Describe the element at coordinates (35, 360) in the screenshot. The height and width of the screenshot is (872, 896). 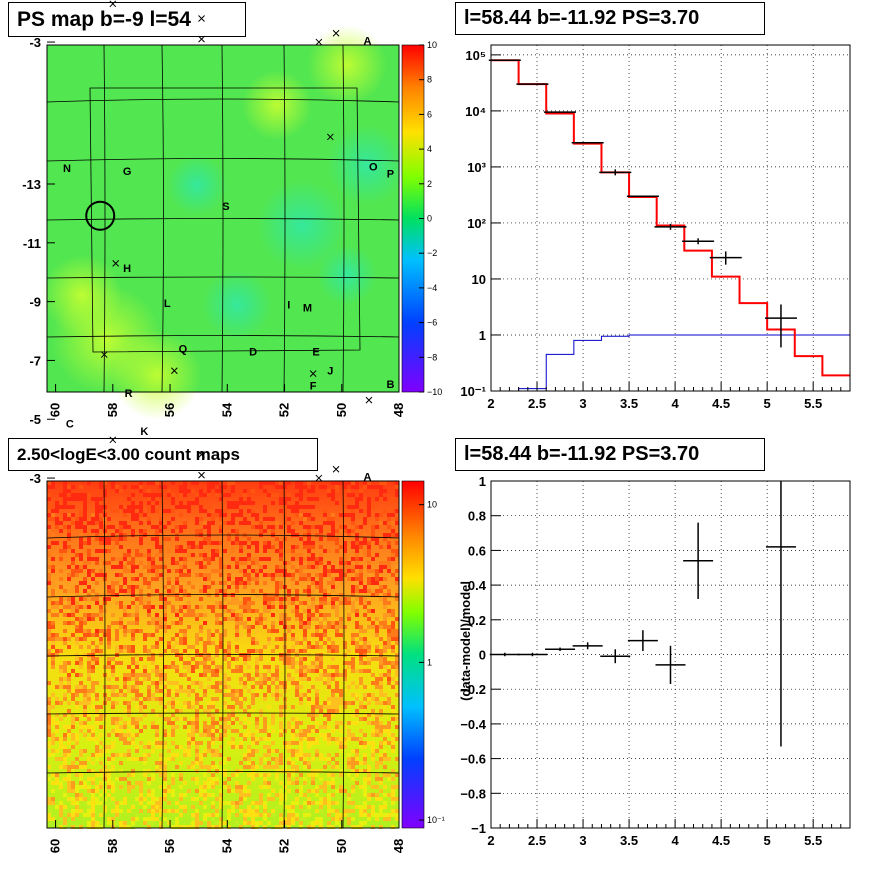
I see `ytick-label--7: -7` at that location.